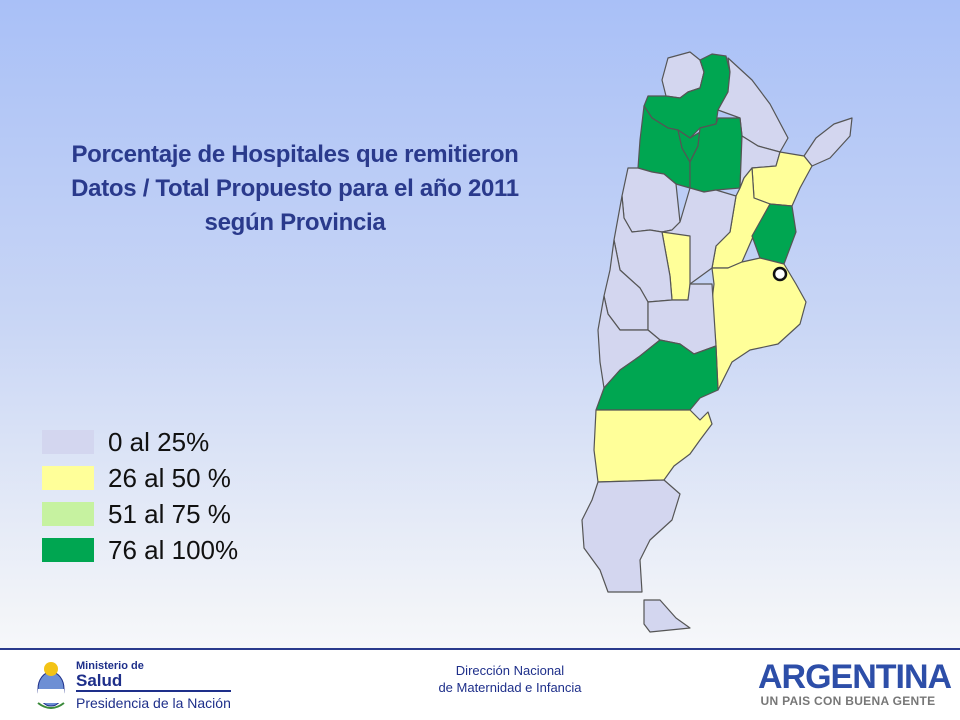  What do you see at coordinates (173, 549) in the screenshot?
I see `legend-label-76-100: 76 al 100%` at bounding box center [173, 549].